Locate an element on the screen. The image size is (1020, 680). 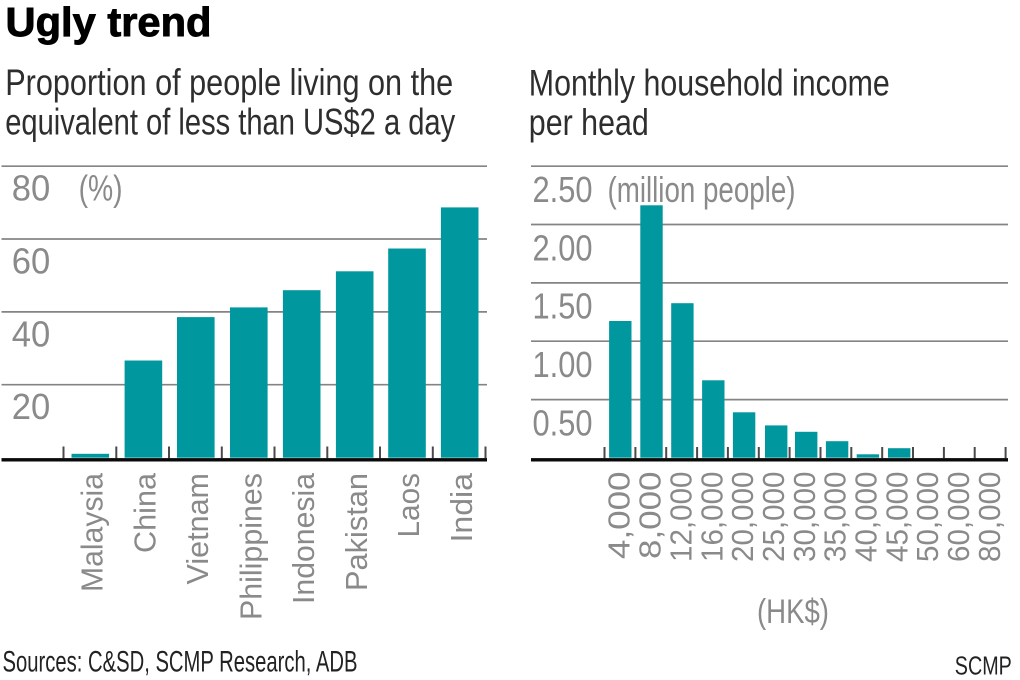
svg-text: Indonesia is located at coordinates (303, 538).